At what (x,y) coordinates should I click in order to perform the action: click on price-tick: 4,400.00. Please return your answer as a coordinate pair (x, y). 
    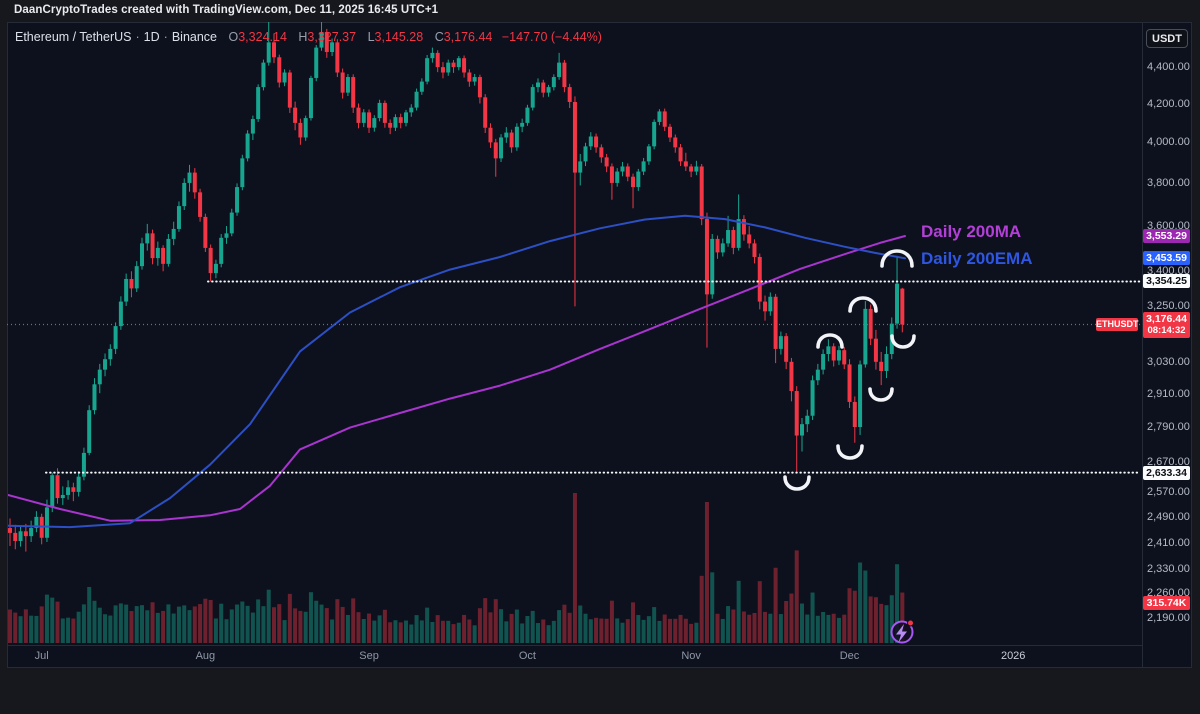
    Looking at the image, I should click on (1168, 67).